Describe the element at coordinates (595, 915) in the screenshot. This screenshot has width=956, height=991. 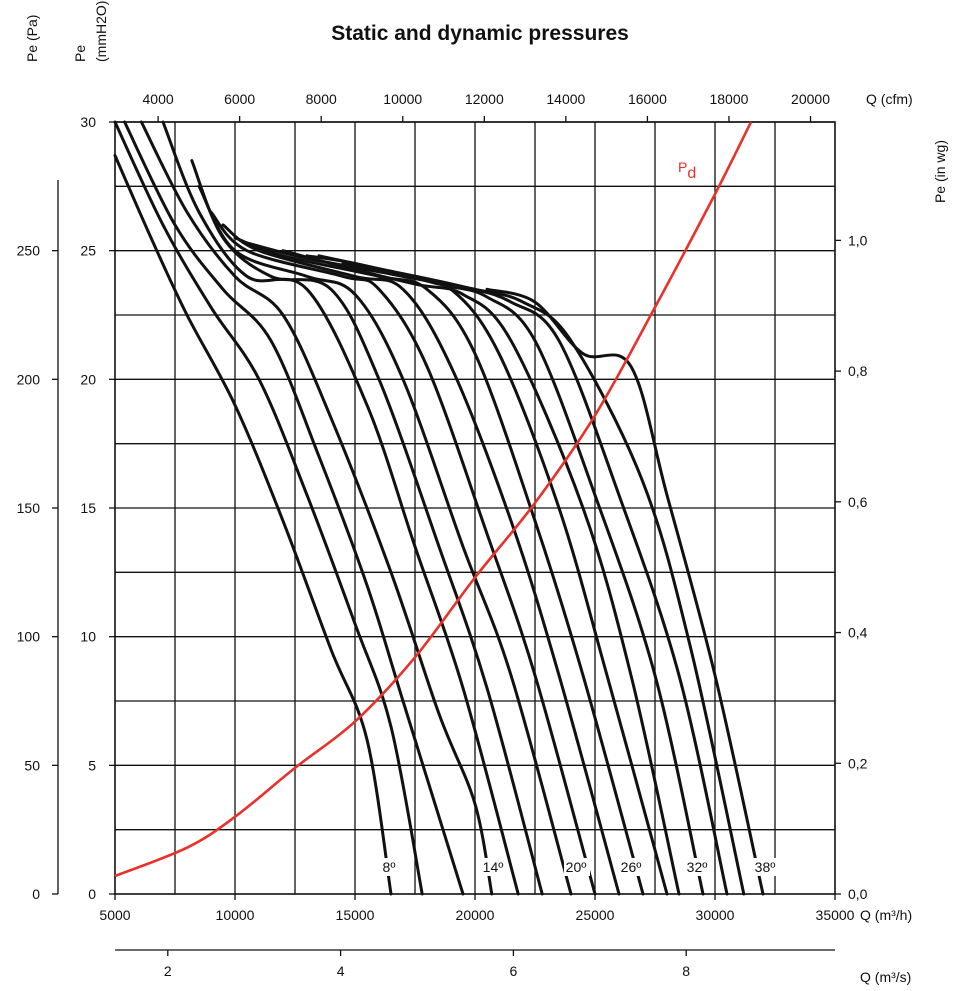
I see `m3h-tick-label: 25000` at that location.